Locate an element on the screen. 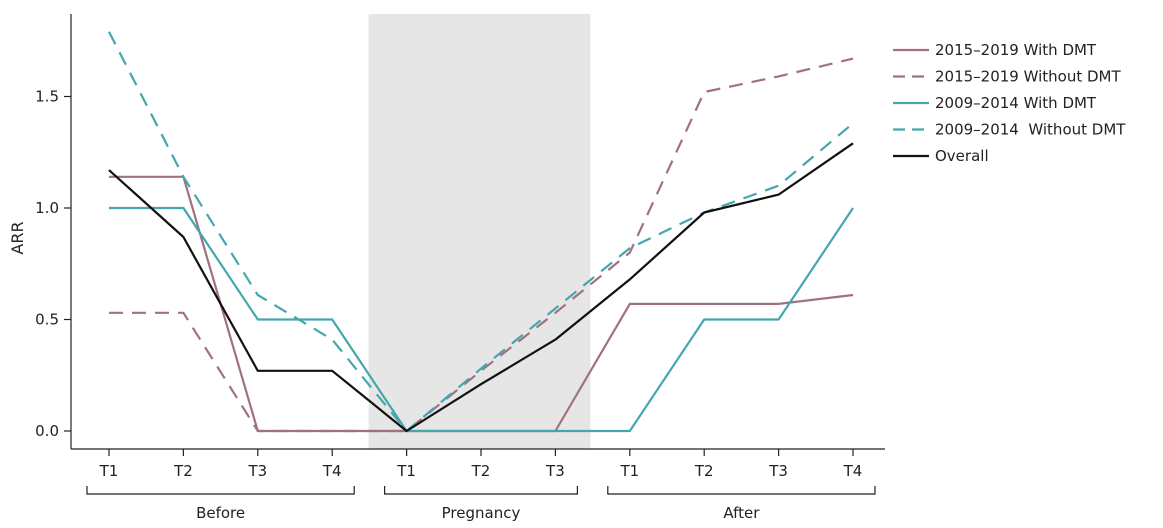  legend-label: Overall is located at coordinates (962, 156).